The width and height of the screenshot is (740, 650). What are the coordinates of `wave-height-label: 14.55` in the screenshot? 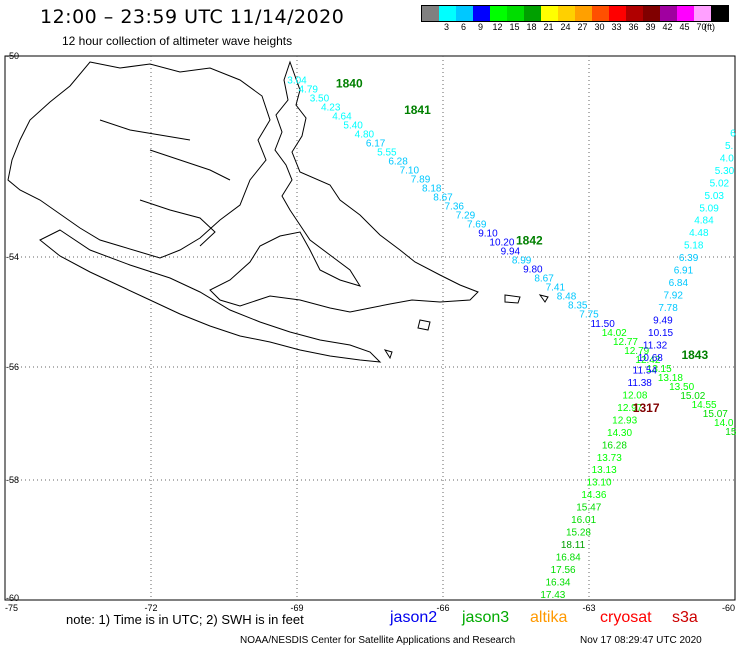 It's located at (704, 405).